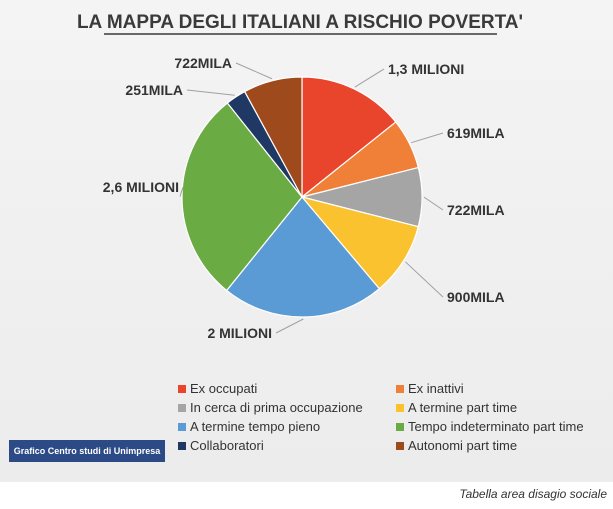 This screenshot has width=613, height=509. Describe the element at coordinates (476, 297) in the screenshot. I see `data-label-4: 900MILA` at that location.